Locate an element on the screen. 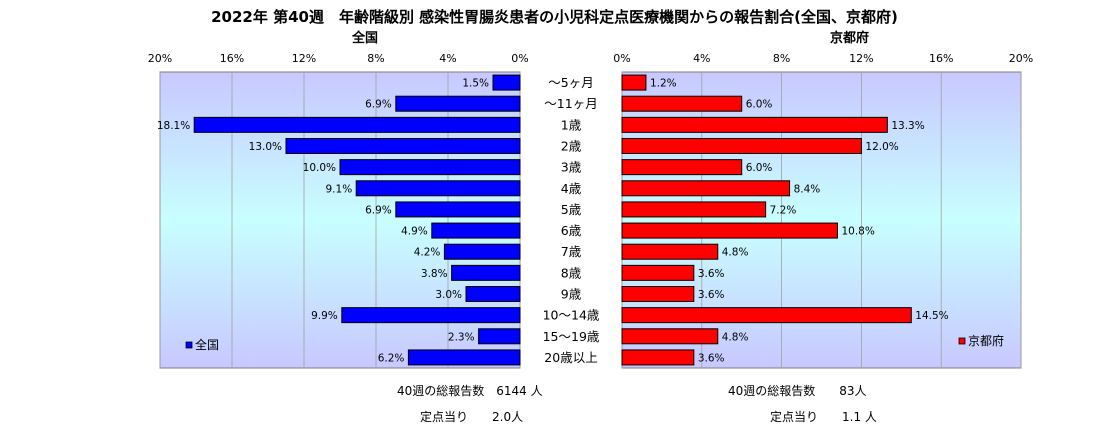 Image resolution: width=1109 pixels, height=429 pixels. left-bar-label: 6.2% is located at coordinates (391, 358).